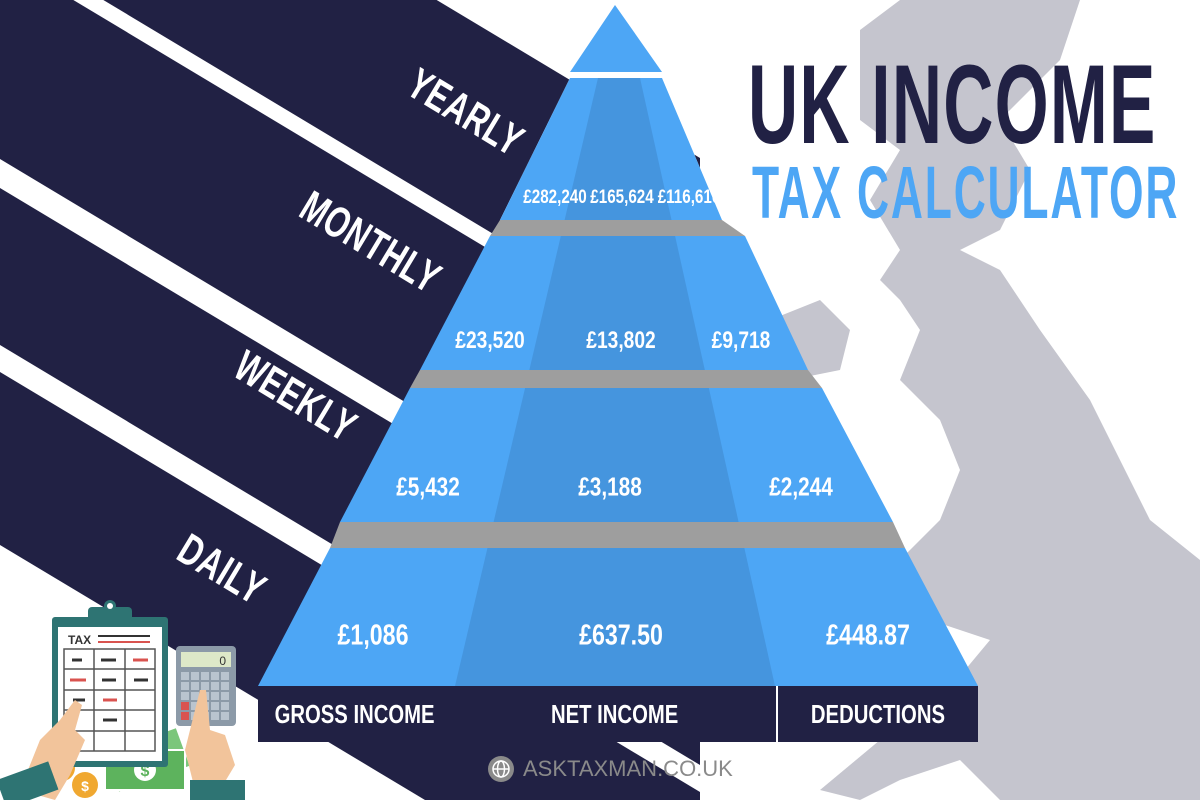 This screenshot has width=1200, height=800. Describe the element at coordinates (616, 38) in the screenshot. I see `pyramid-apex` at that location.